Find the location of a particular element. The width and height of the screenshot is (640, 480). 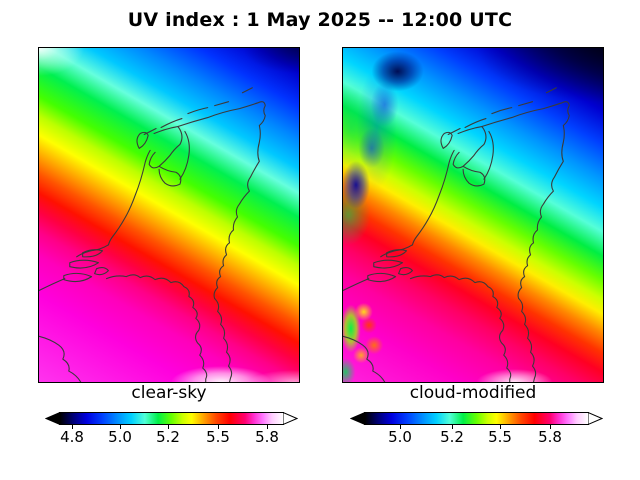

colorbar-clear-sky is located at coordinates (171, 420).